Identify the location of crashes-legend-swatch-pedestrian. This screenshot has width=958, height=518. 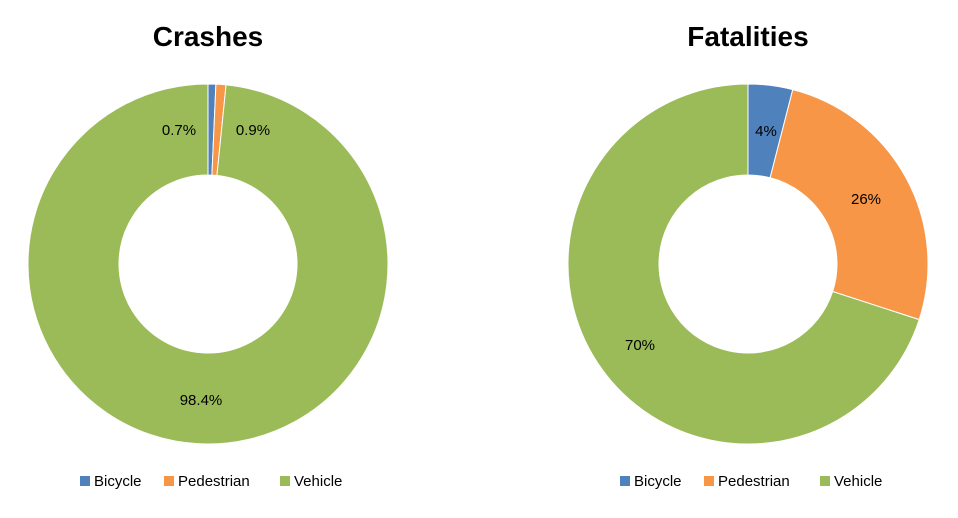
(169, 481).